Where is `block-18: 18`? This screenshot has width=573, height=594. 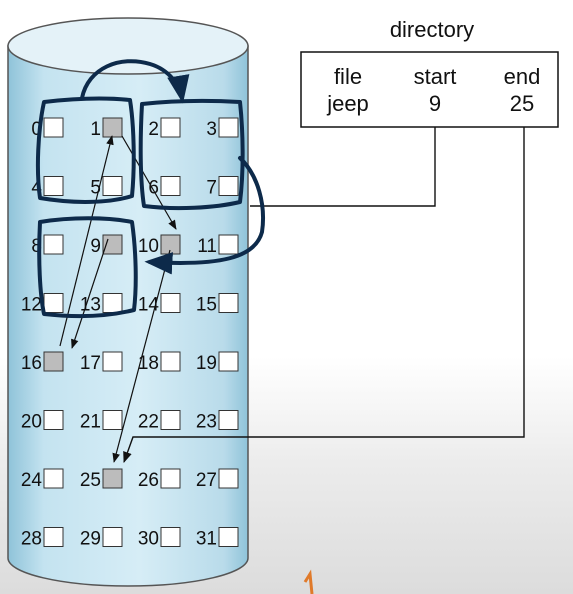 block-18: 18 is located at coordinates (159, 362).